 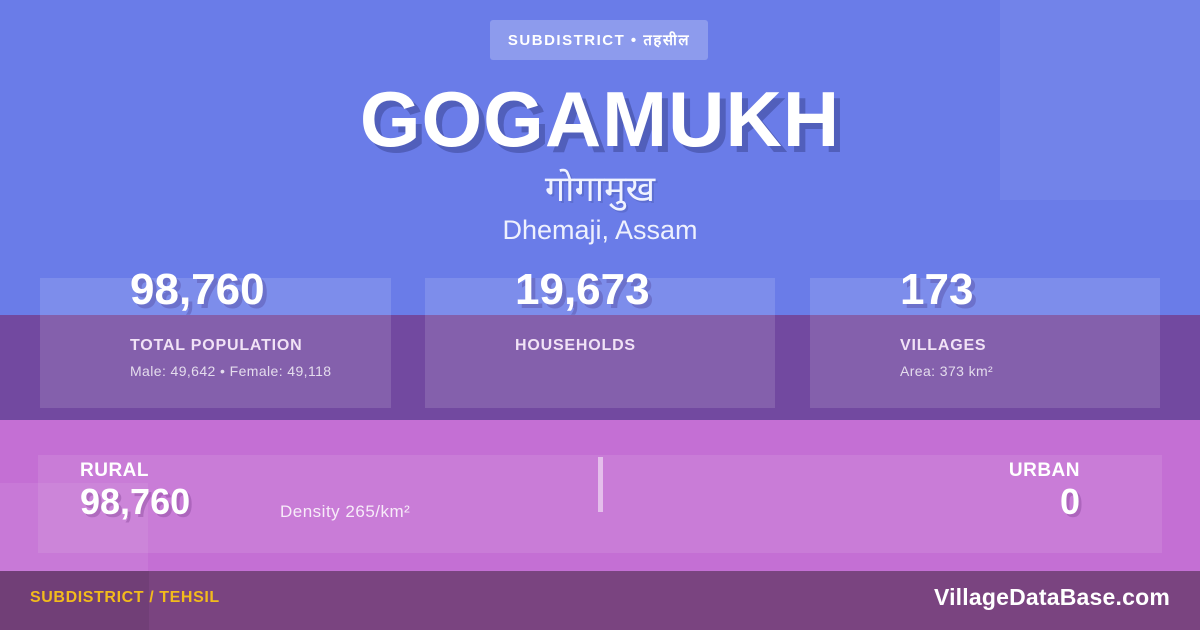 What do you see at coordinates (1069, 501) in the screenshot?
I see `urban-value: 0` at bounding box center [1069, 501].